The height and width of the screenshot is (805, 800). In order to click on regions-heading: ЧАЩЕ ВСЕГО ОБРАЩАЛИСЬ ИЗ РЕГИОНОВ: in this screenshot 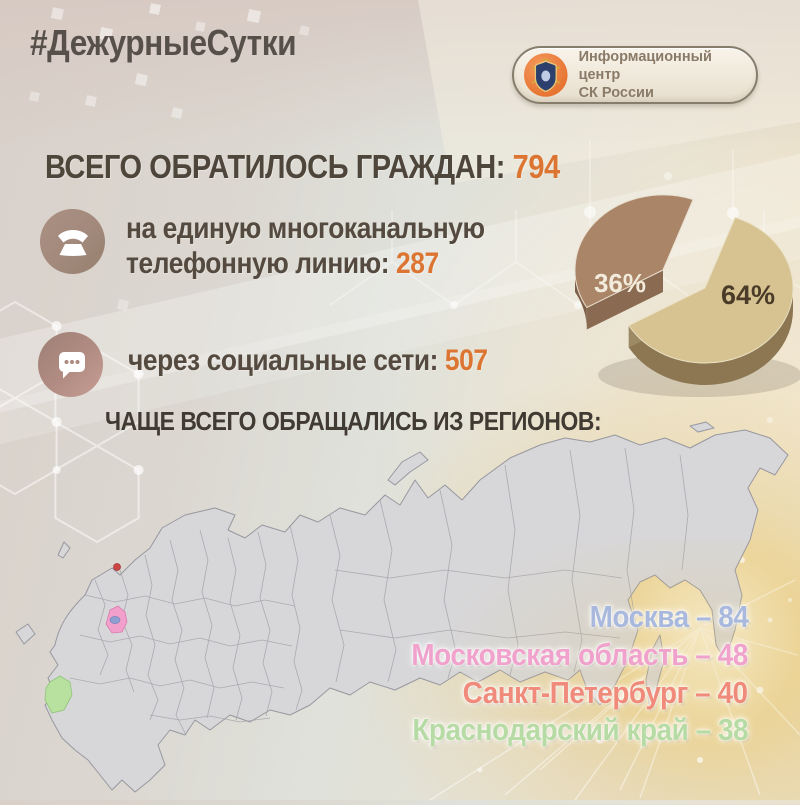, I will do `click(353, 421)`.